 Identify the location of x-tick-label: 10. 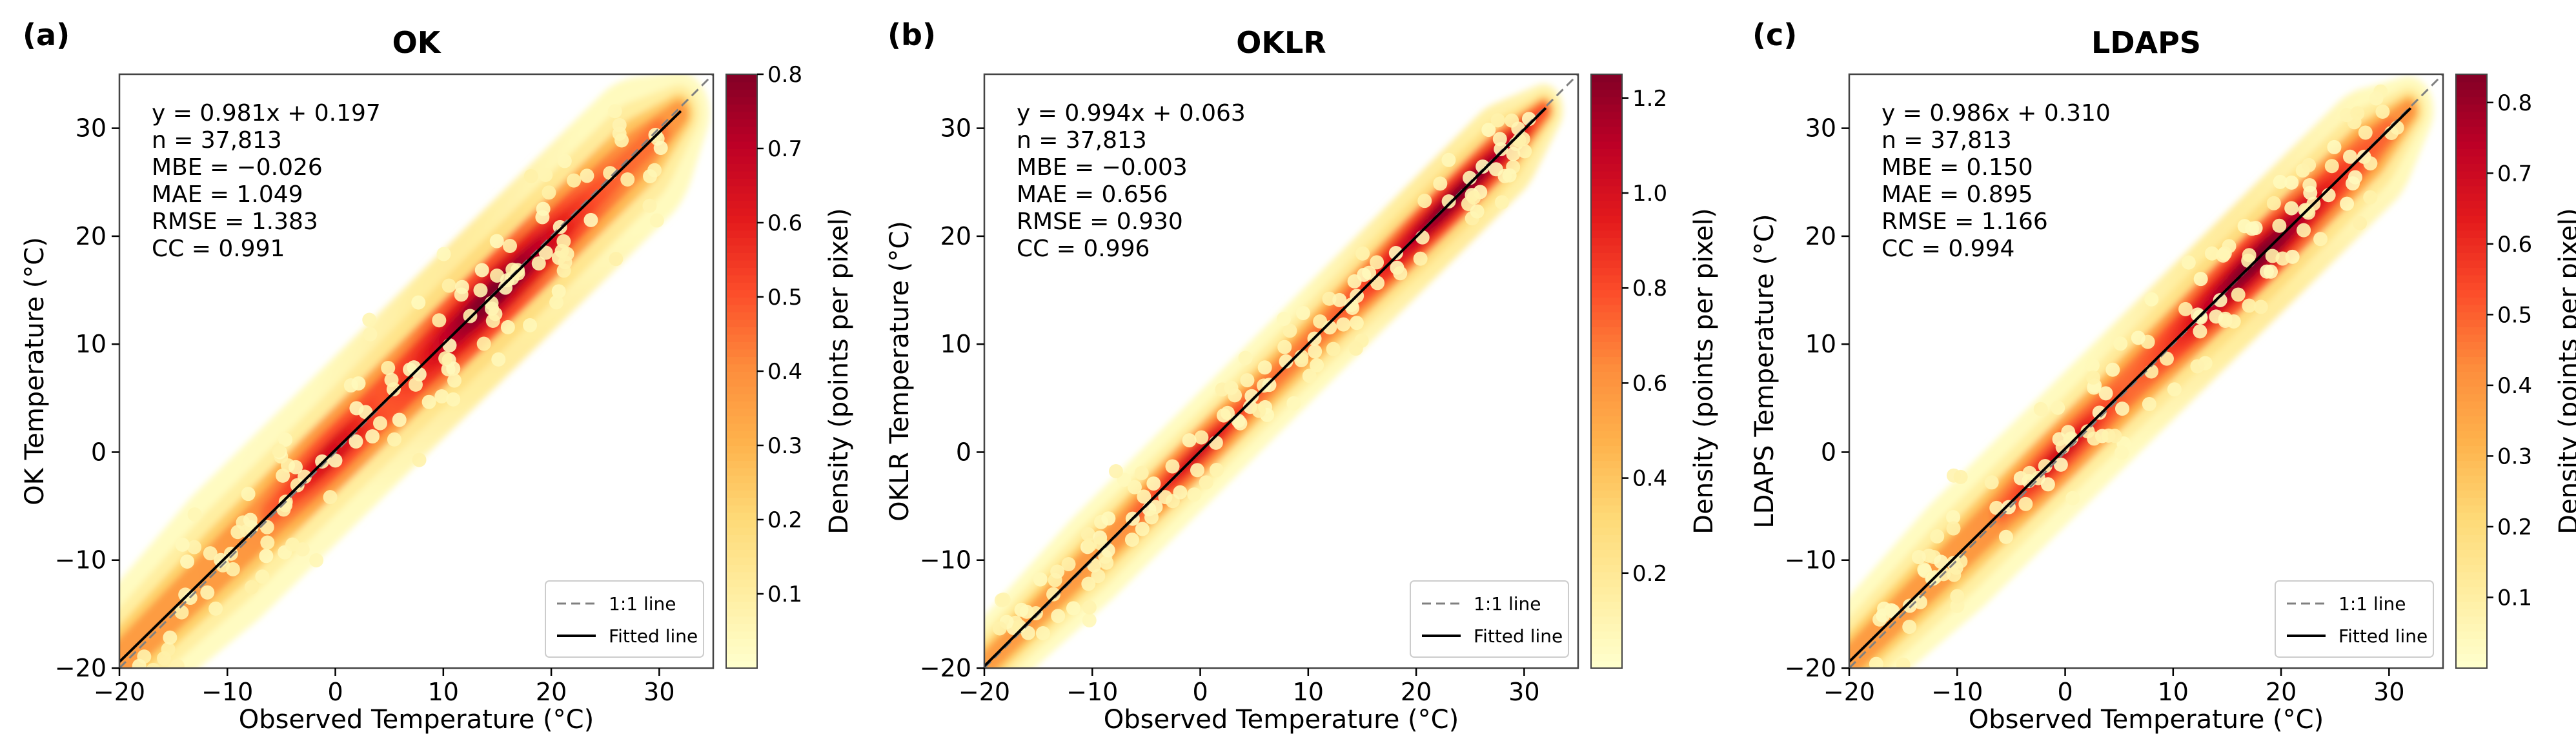
(2173, 692).